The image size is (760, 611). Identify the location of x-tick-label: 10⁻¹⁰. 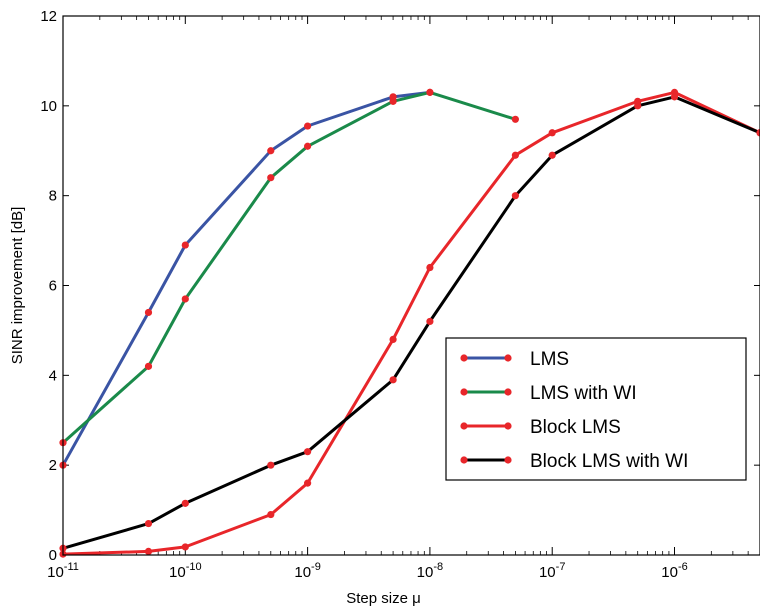
(185, 571).